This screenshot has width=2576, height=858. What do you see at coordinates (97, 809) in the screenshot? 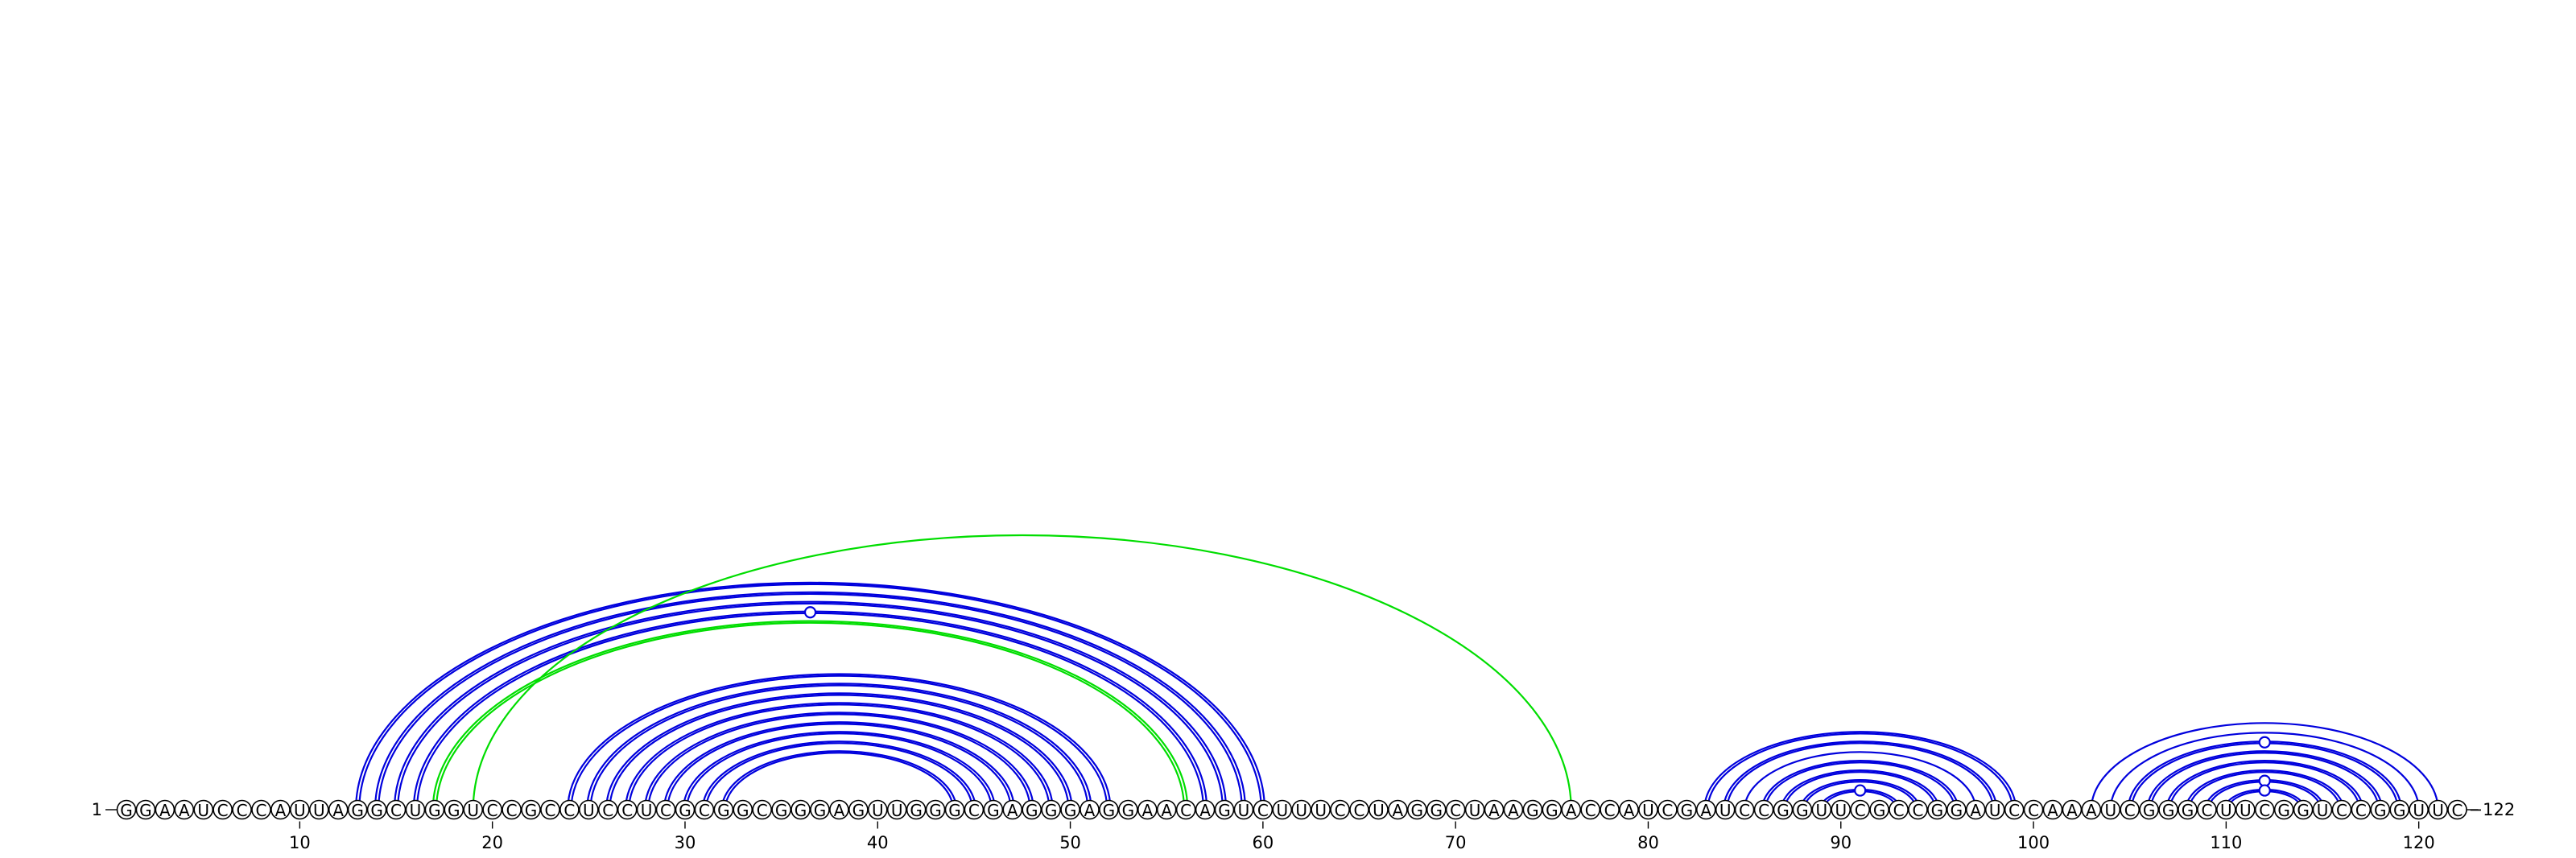
I see `sequence-start-label: 1` at bounding box center [97, 809].